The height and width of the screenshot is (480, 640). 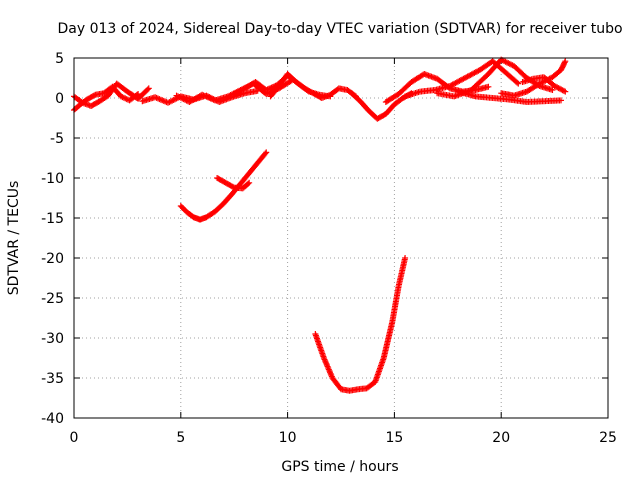 I want to click on y-tick-label: -25, so click(x=52, y=299).